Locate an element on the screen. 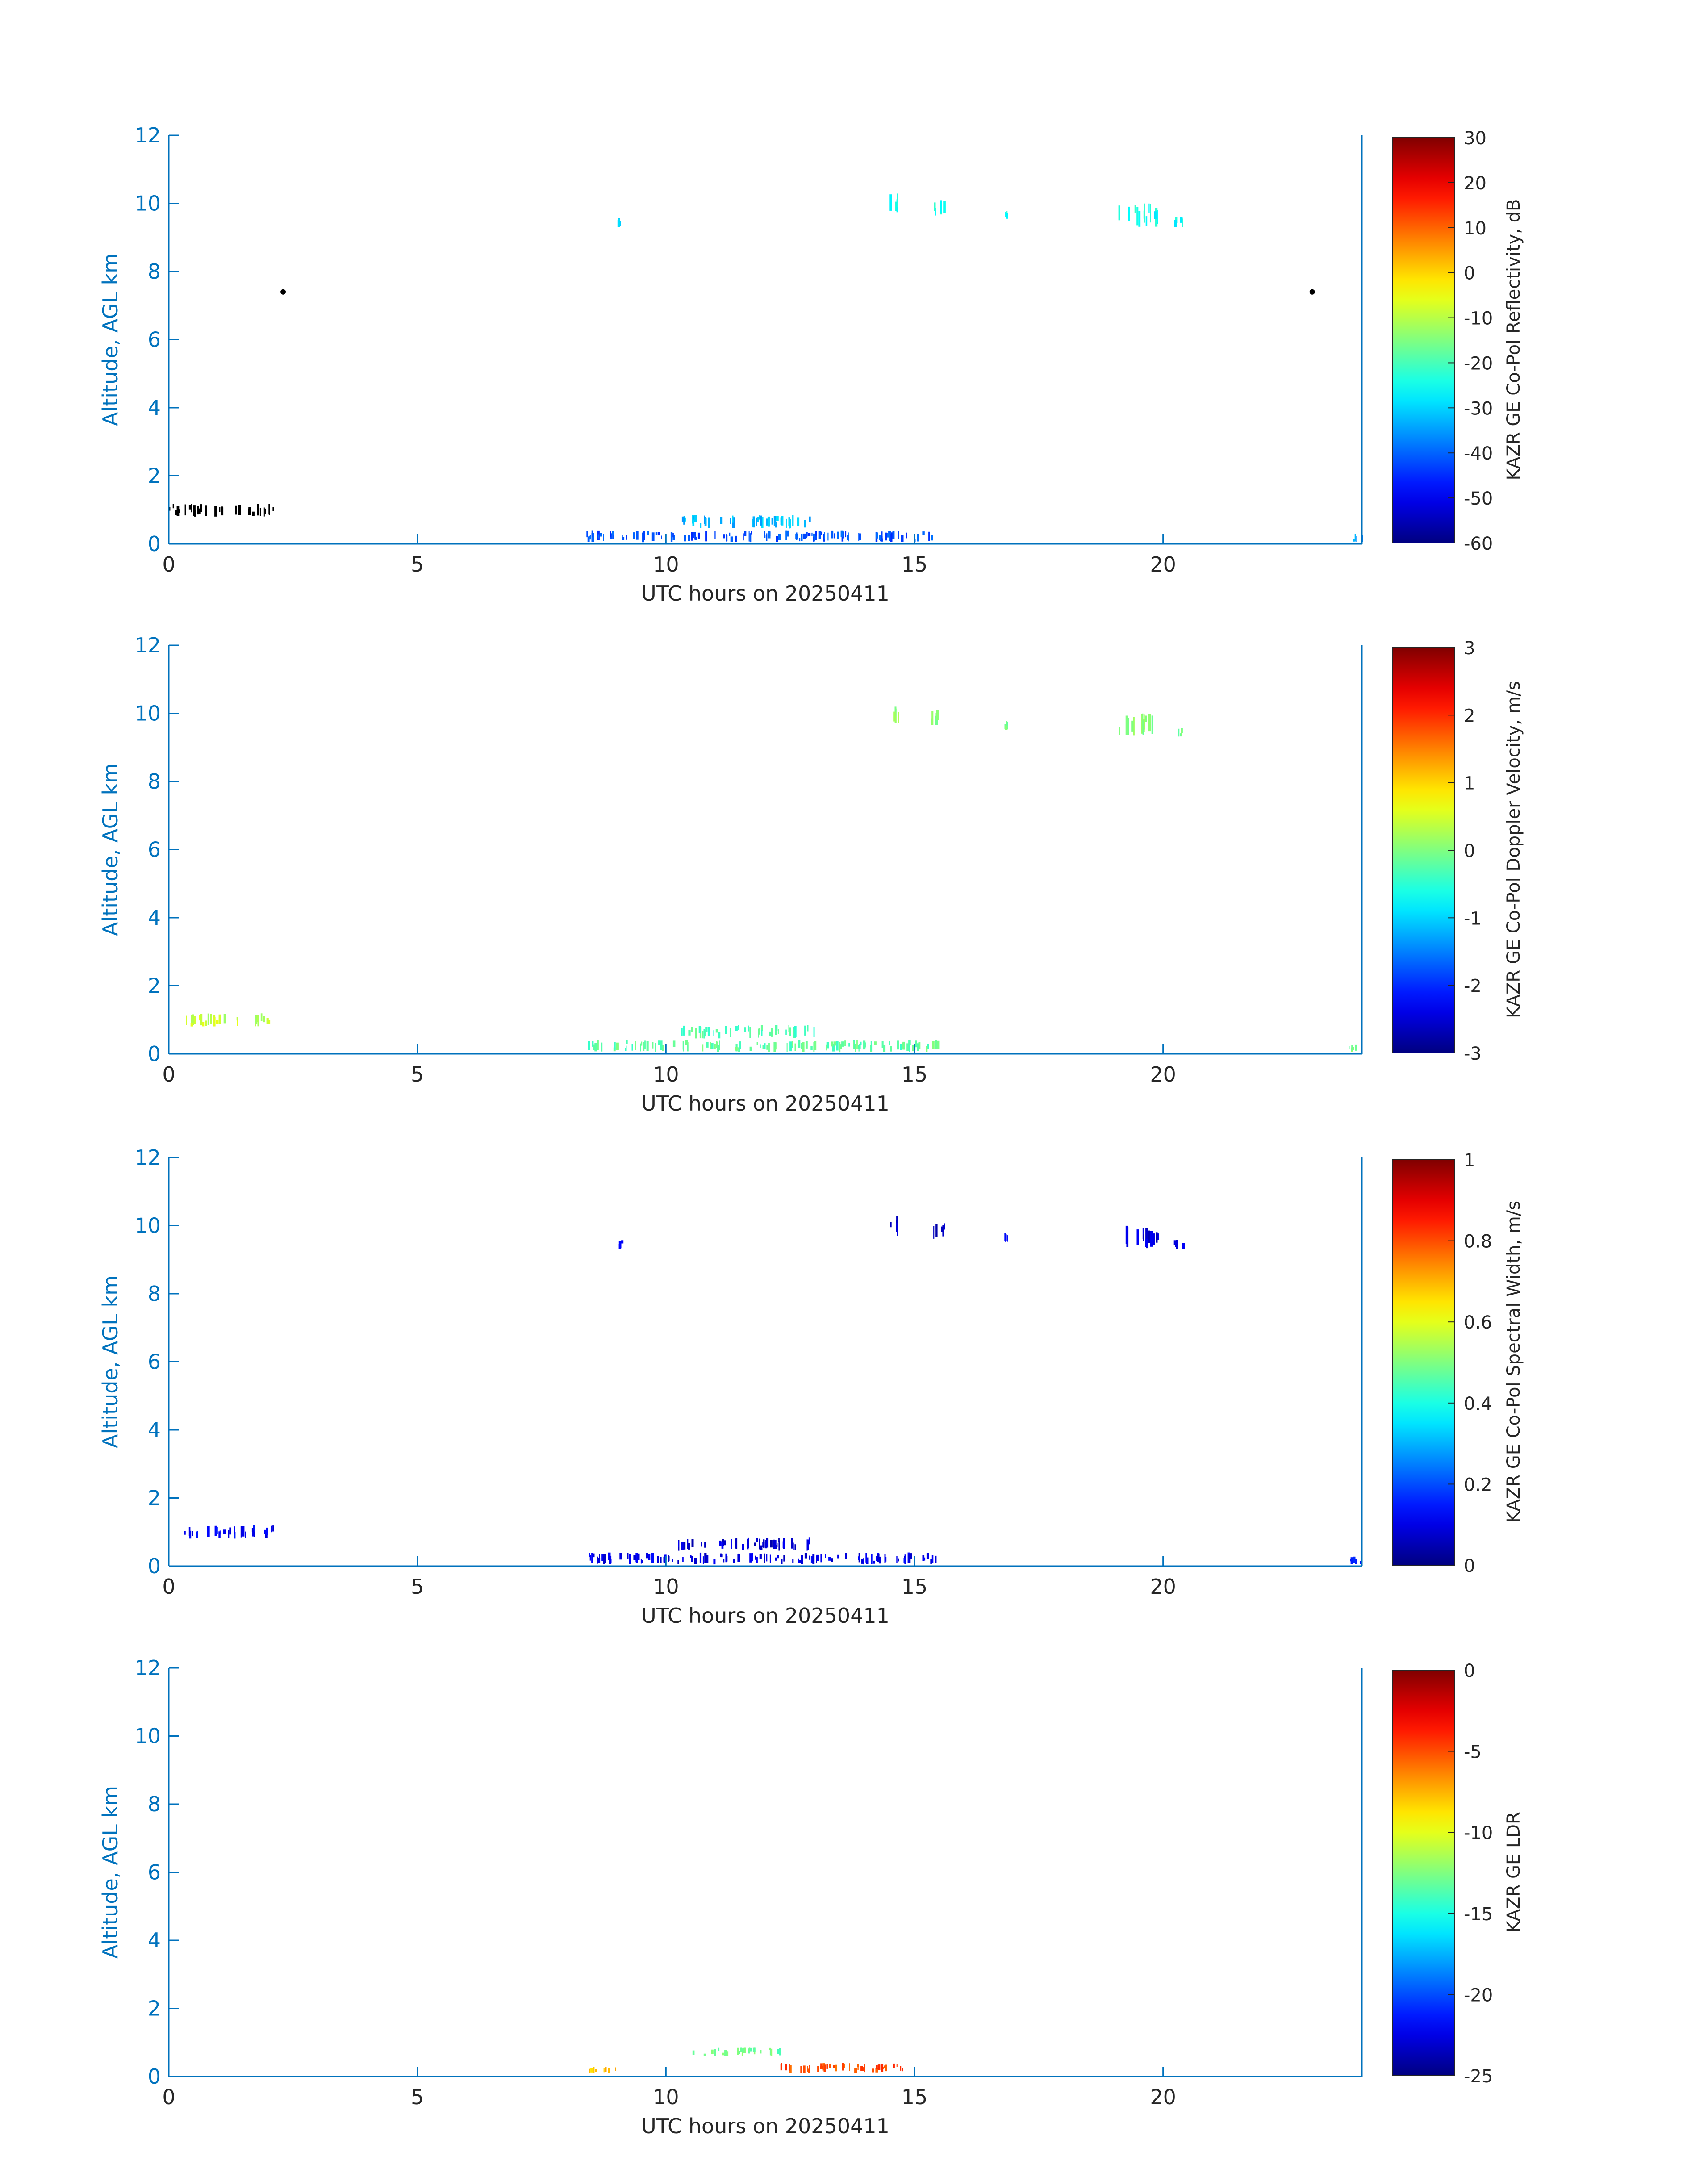 The height and width of the screenshot is (2177, 1708). x-tick-label: 0 is located at coordinates (168, 1074).